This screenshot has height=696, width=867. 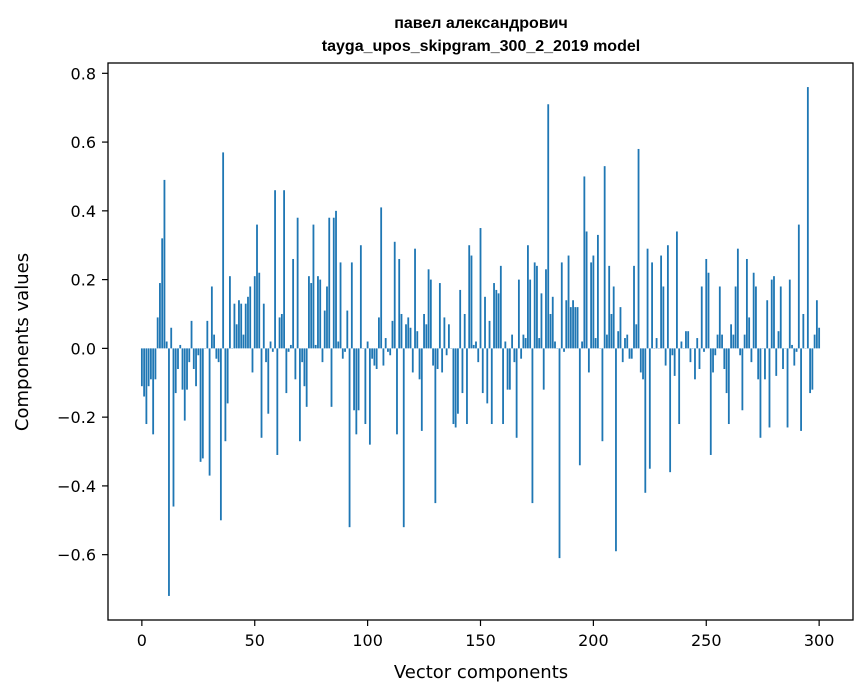 I want to click on x-tick-label: 300, so click(x=819, y=640).